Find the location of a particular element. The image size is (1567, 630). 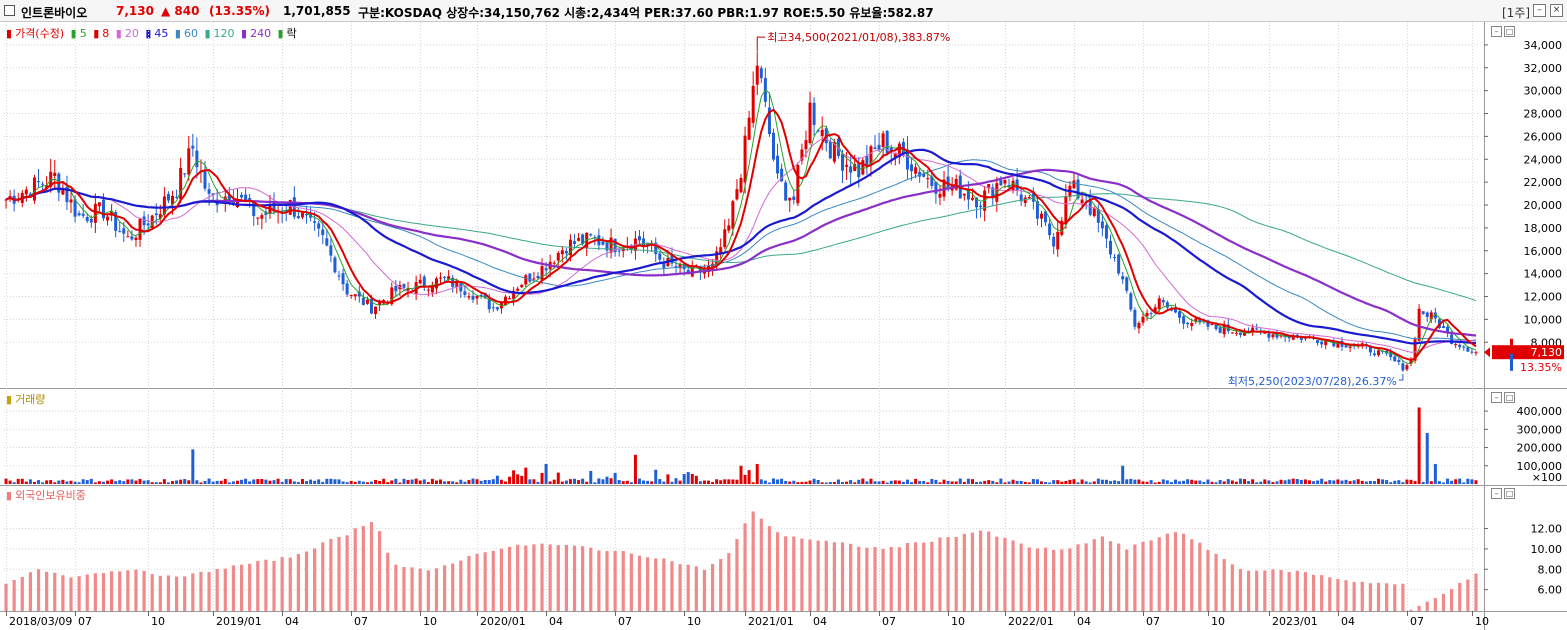

x-tick-label: 04 is located at coordinates (1084, 621).